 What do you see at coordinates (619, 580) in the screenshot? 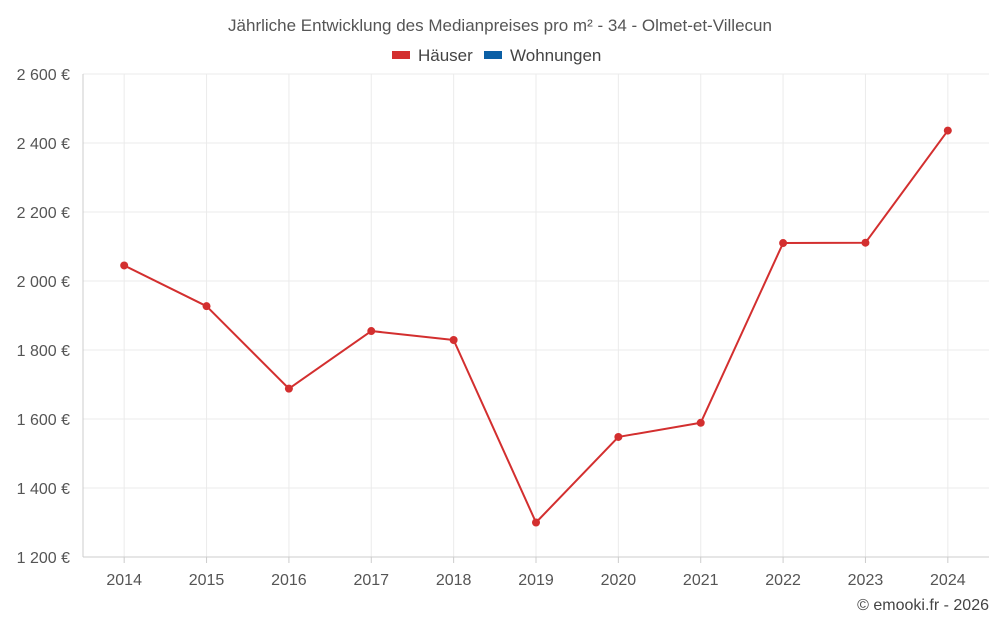
I see `x-tick-label: 2020` at bounding box center [619, 580].